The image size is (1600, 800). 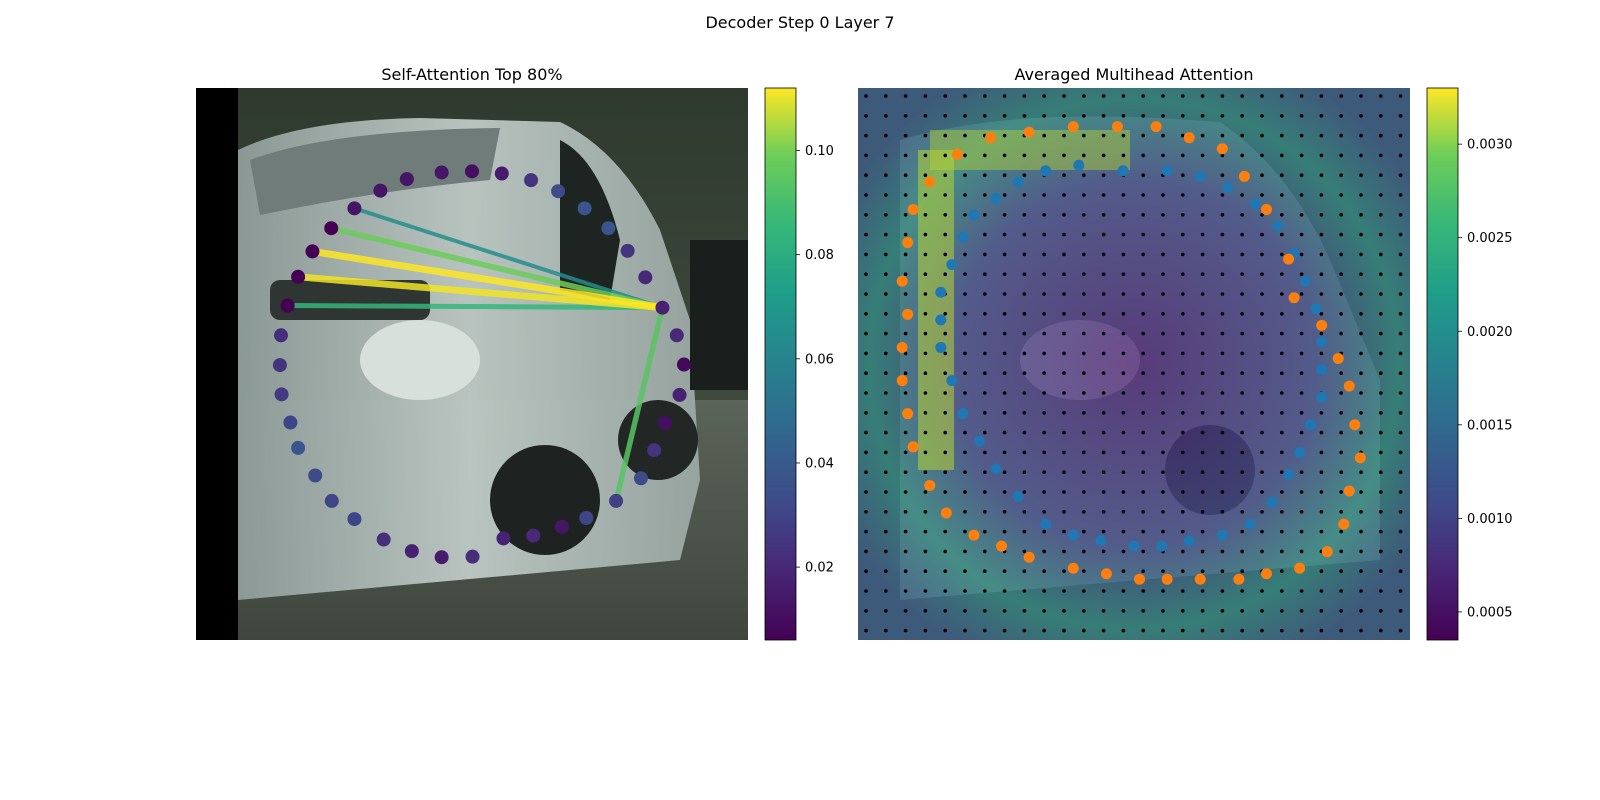 I want to click on attention-line, so click(x=497, y=268).